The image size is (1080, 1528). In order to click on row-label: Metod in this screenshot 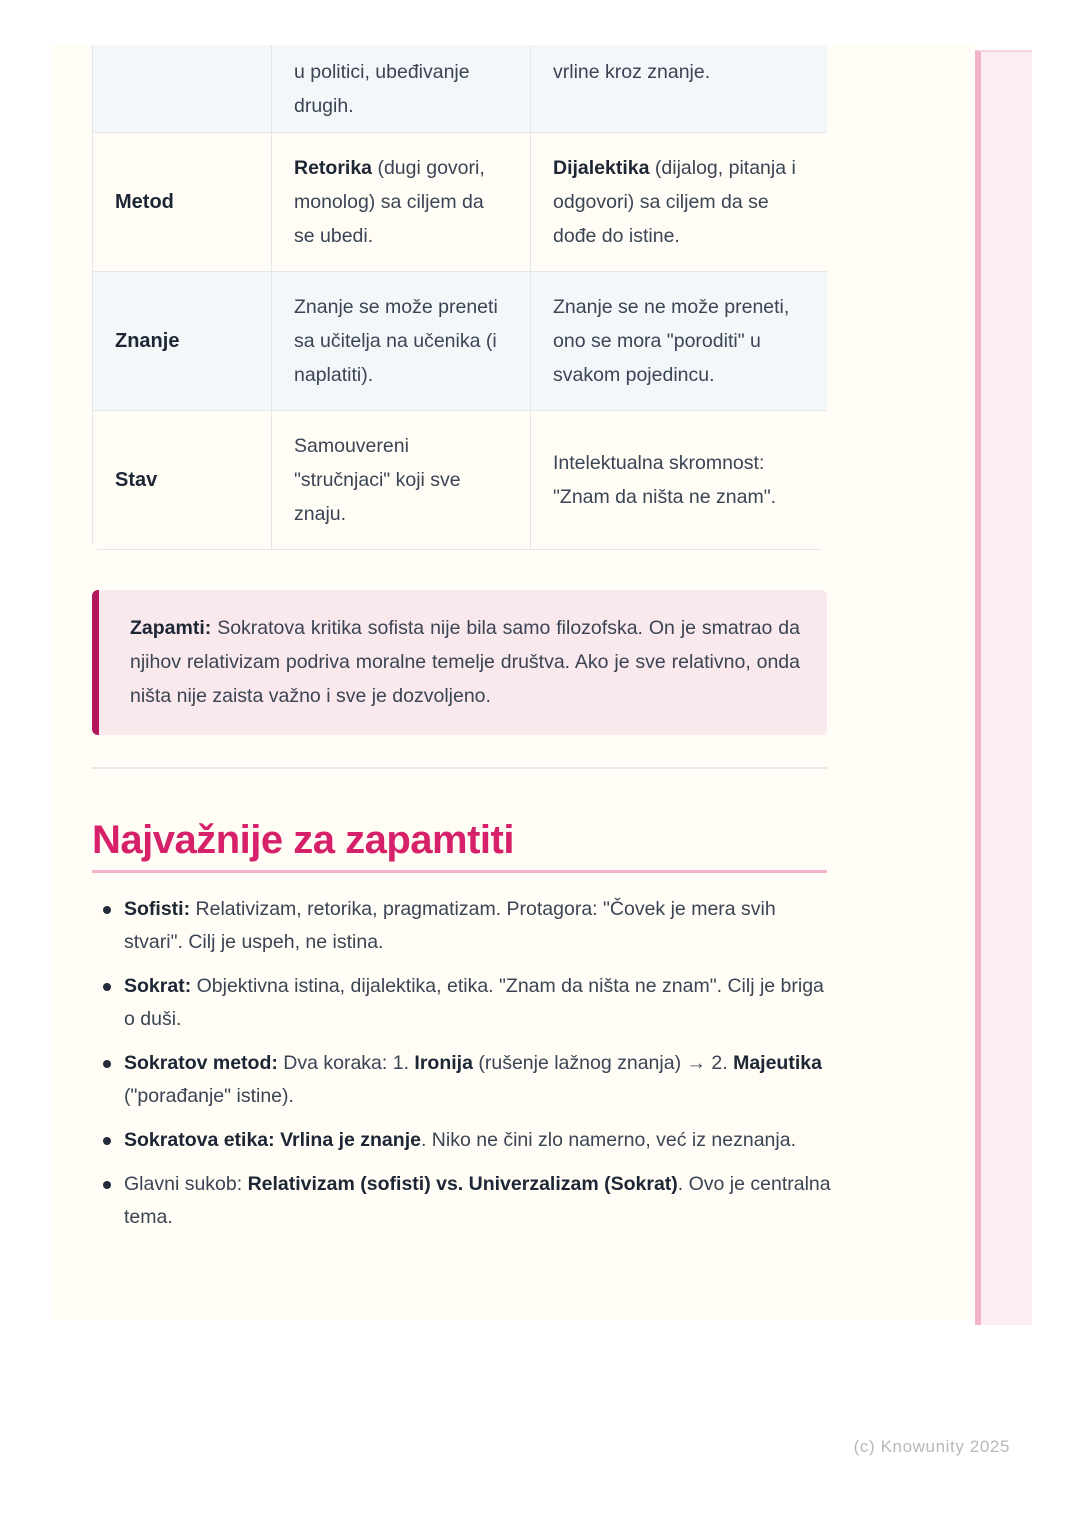, I will do `click(182, 201)`.